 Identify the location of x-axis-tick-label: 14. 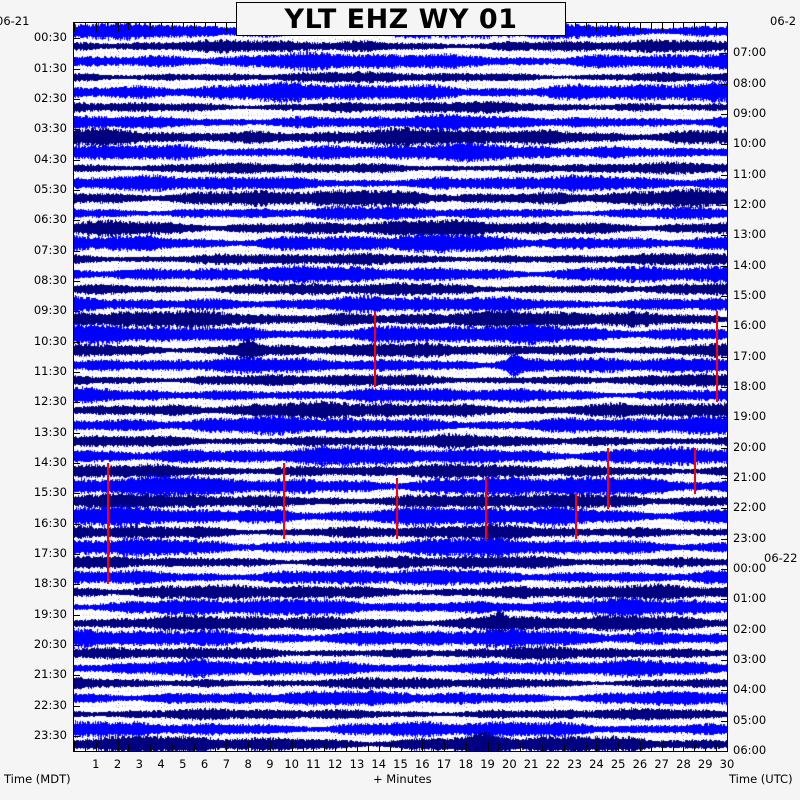
(379, 764).